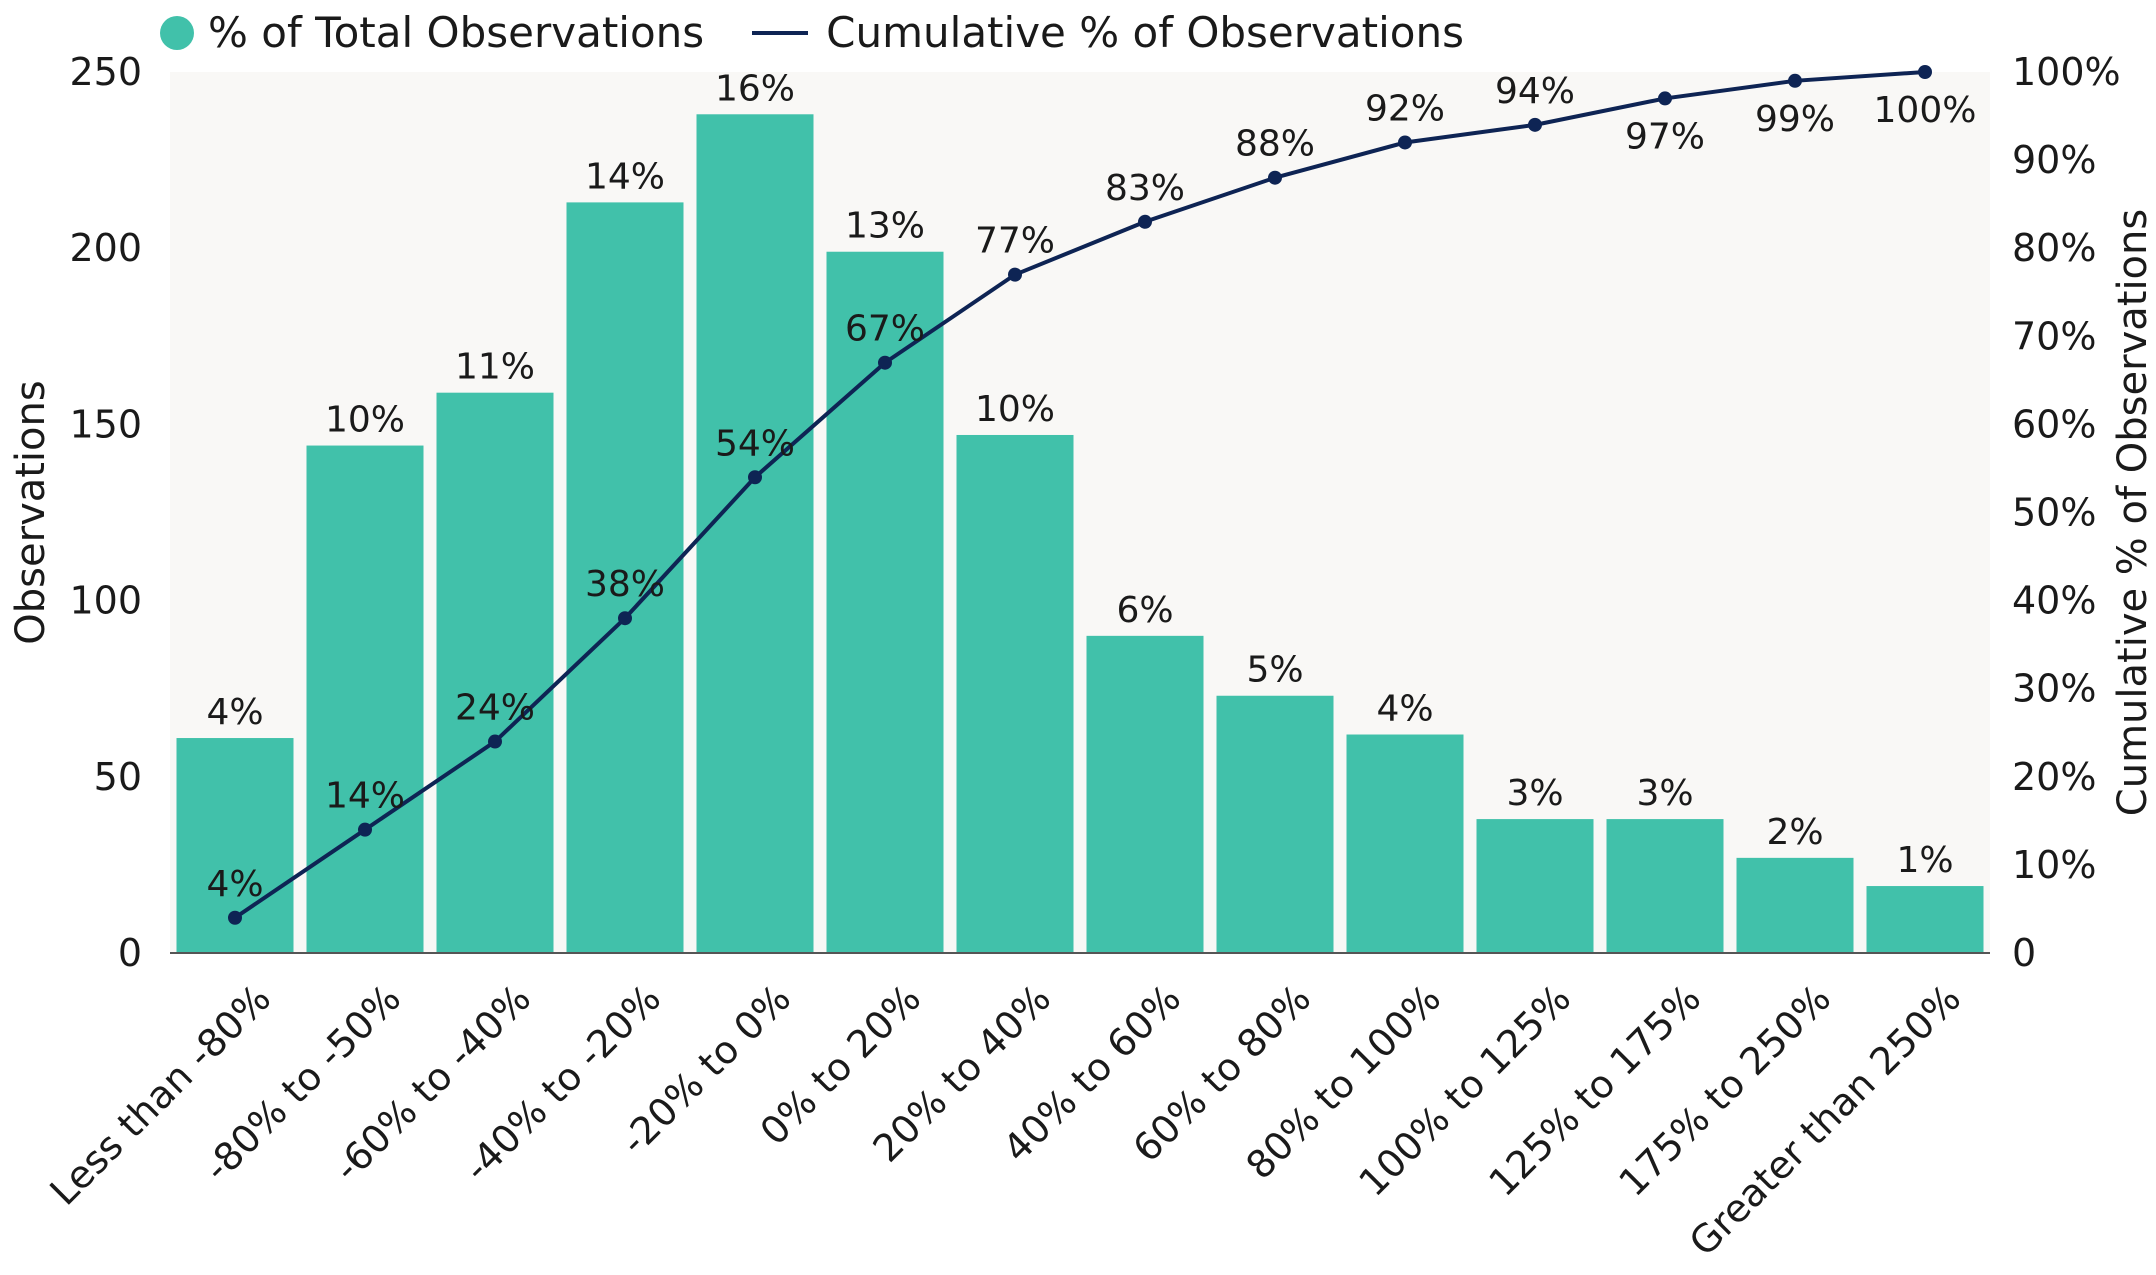  I want to click on line-data-label: 14%, so click(365, 796).